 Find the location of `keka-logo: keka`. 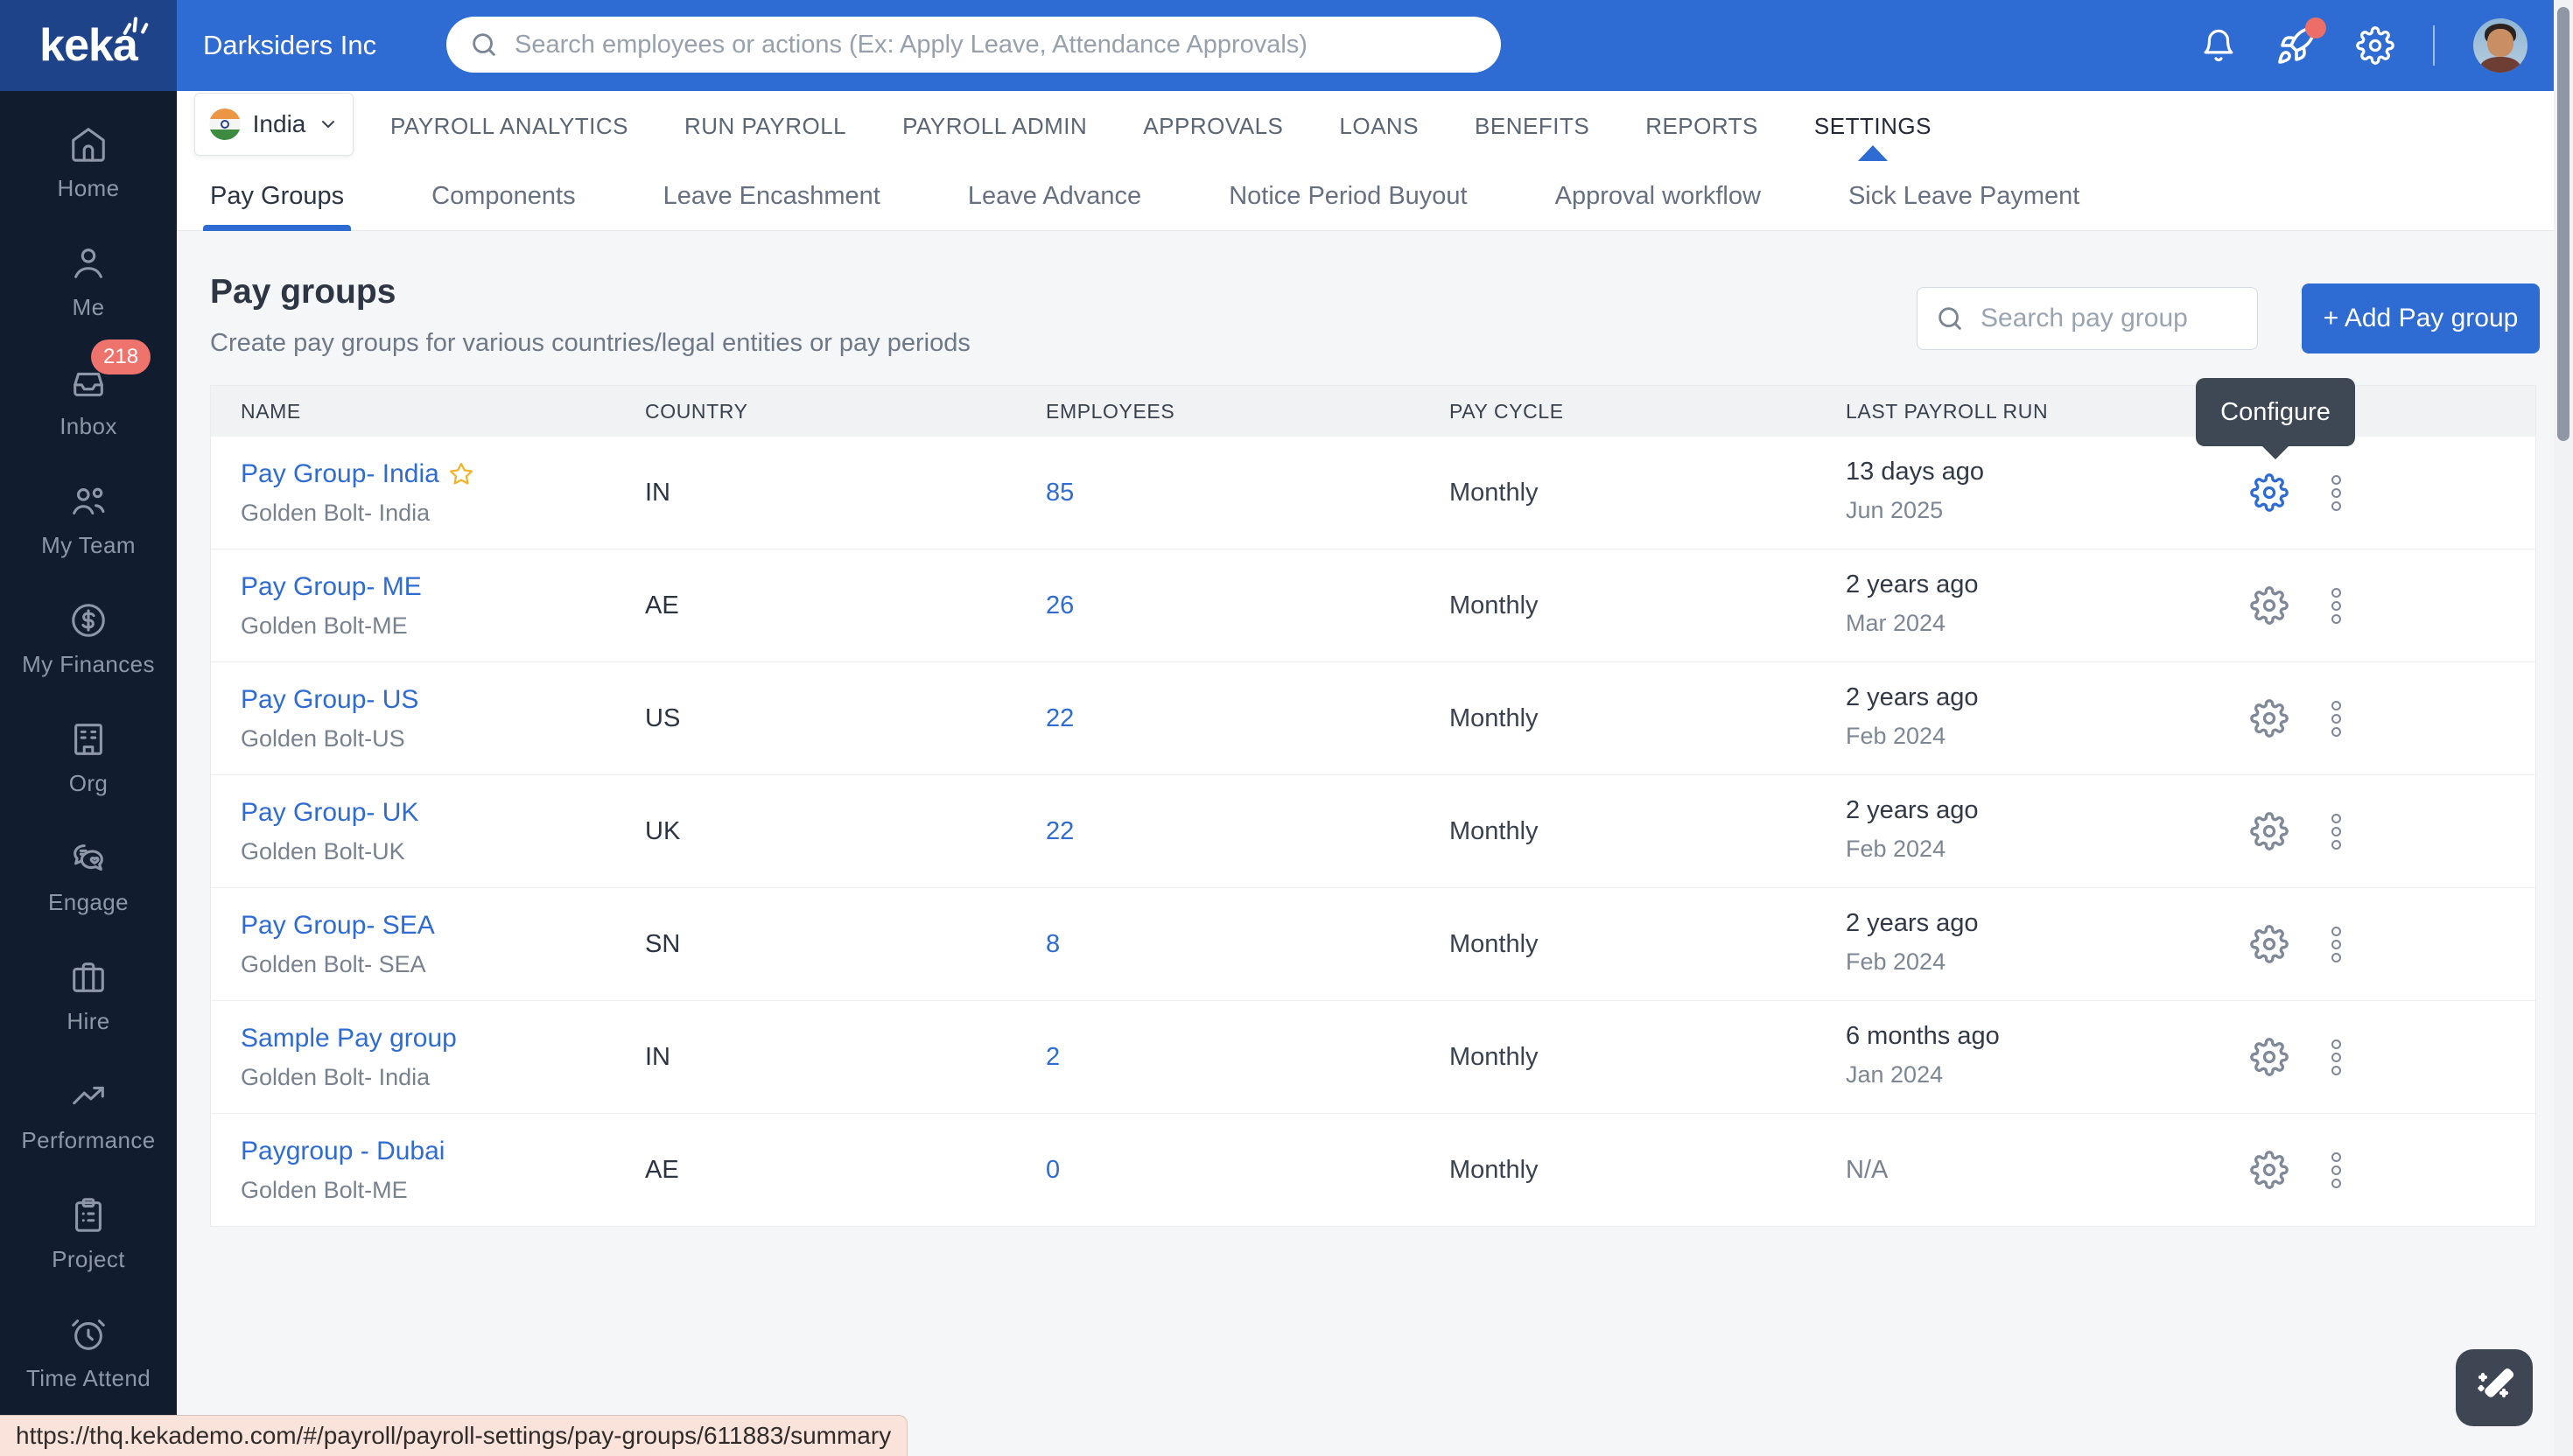

keka-logo: keka is located at coordinates (88, 45).